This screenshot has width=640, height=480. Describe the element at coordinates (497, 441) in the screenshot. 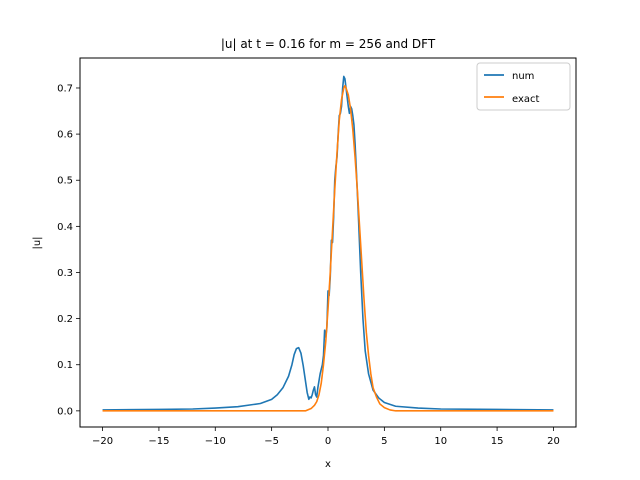

I see `x-tick-label: 15` at that location.